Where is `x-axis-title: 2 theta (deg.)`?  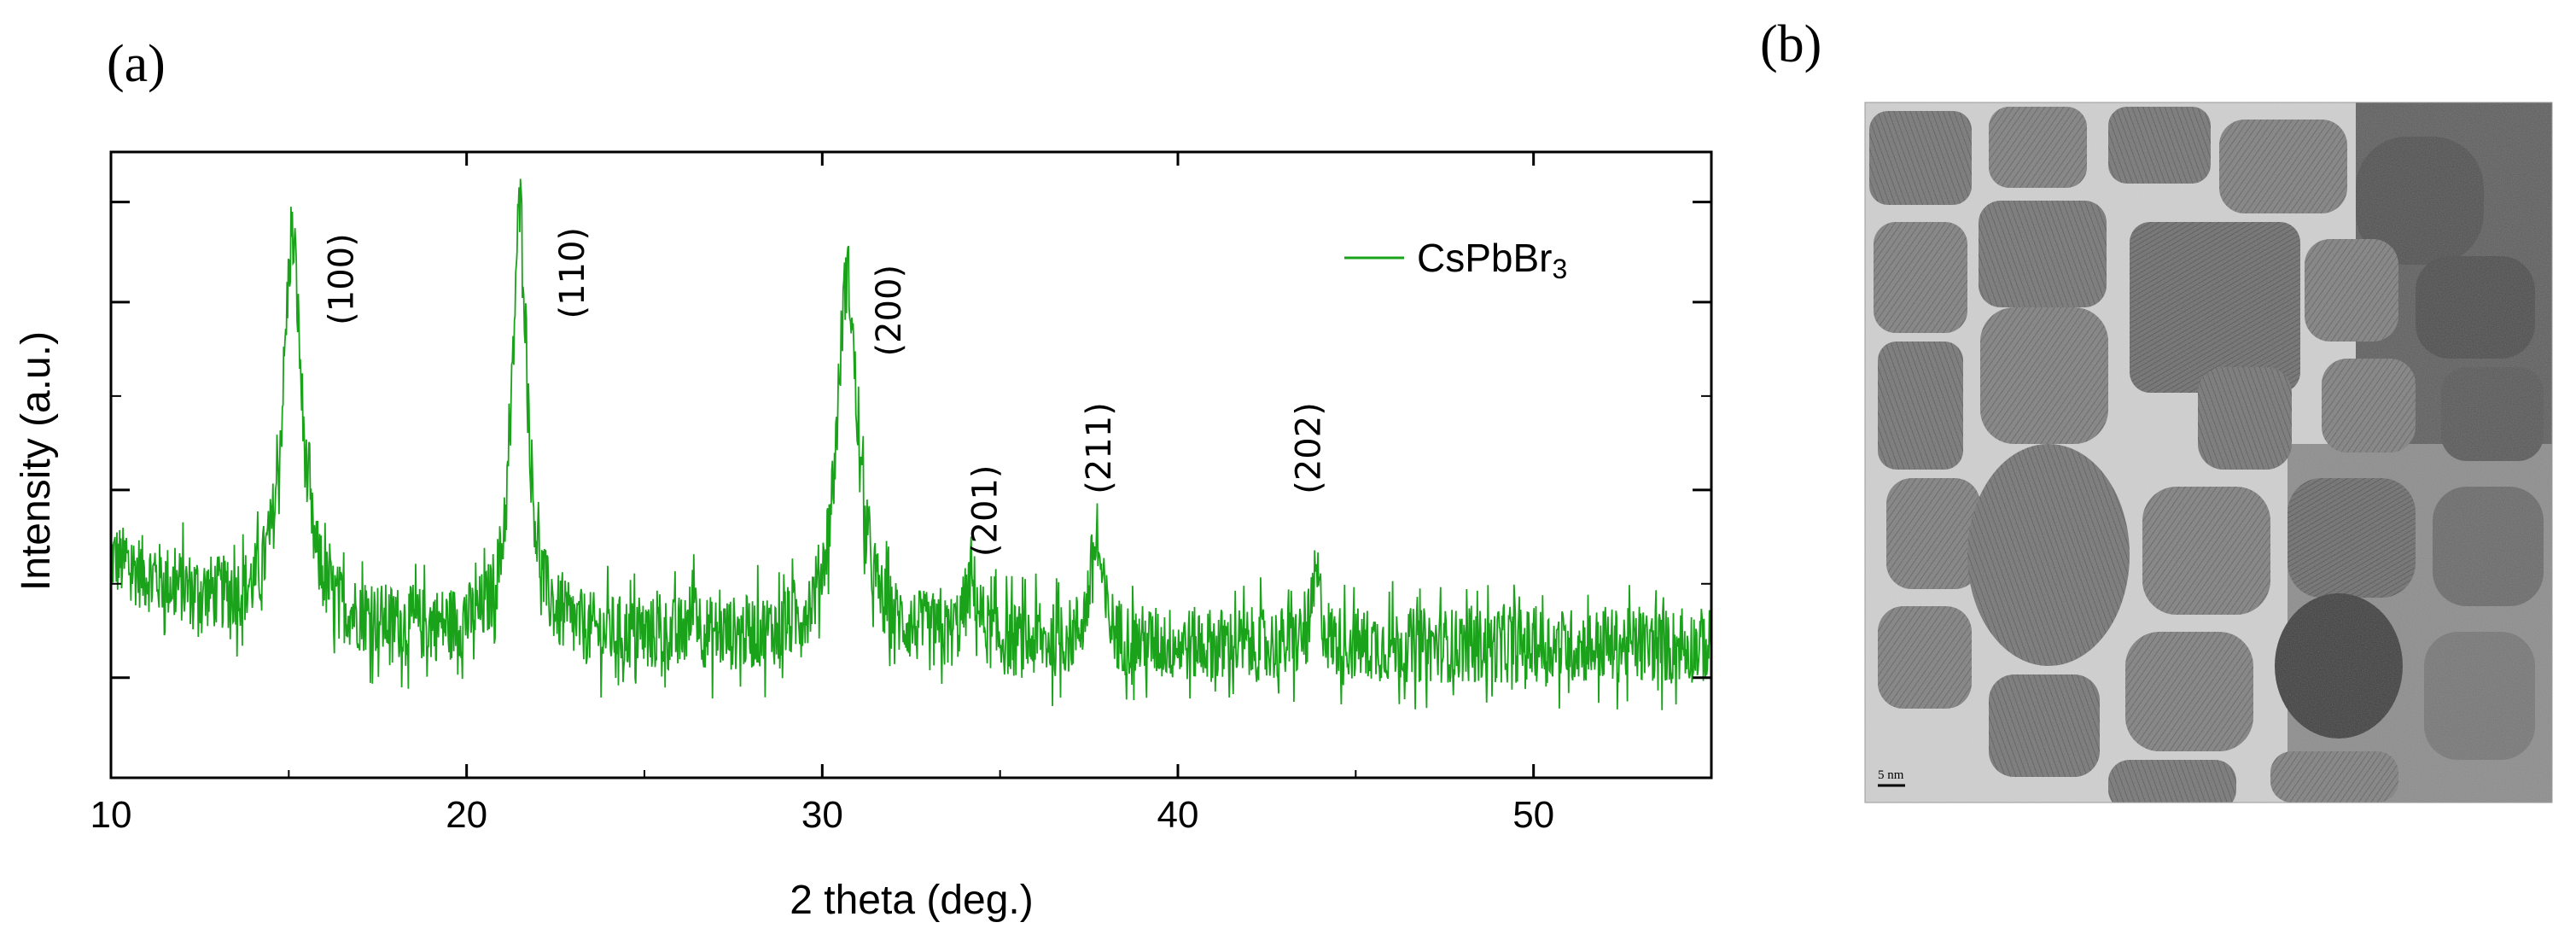
x-axis-title: 2 theta (deg.) is located at coordinates (912, 900).